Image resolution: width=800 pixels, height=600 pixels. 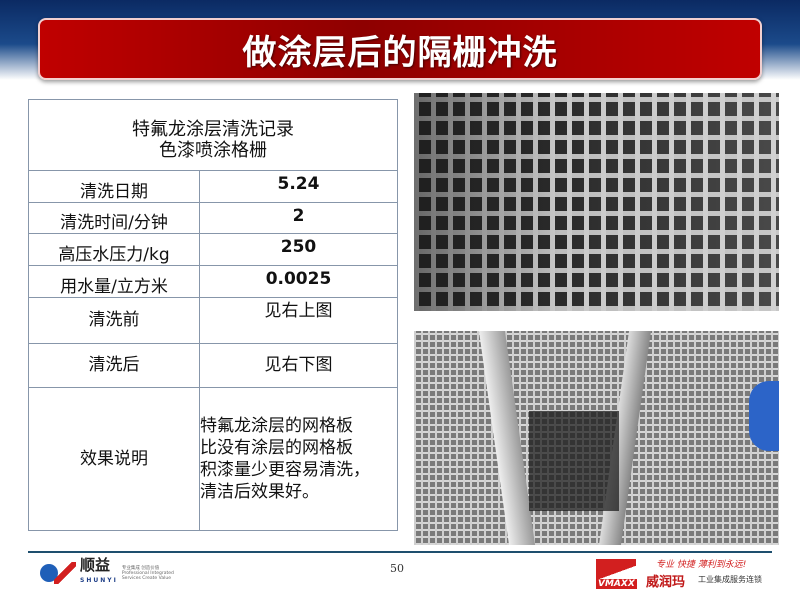 What do you see at coordinates (298, 281) in the screenshot?
I see `row-value: 0.0025` at bounding box center [298, 281].